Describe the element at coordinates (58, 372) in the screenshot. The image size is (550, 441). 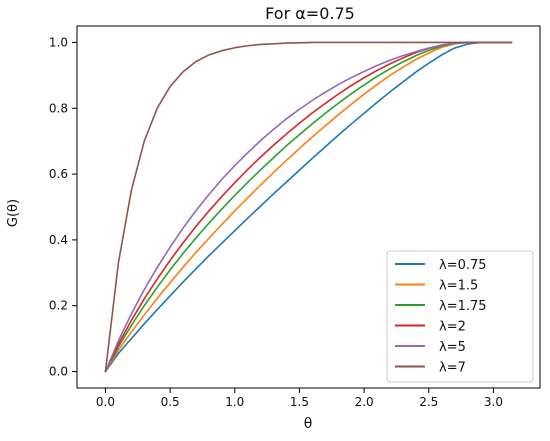
I see `y-tick-label: 0.0` at that location.